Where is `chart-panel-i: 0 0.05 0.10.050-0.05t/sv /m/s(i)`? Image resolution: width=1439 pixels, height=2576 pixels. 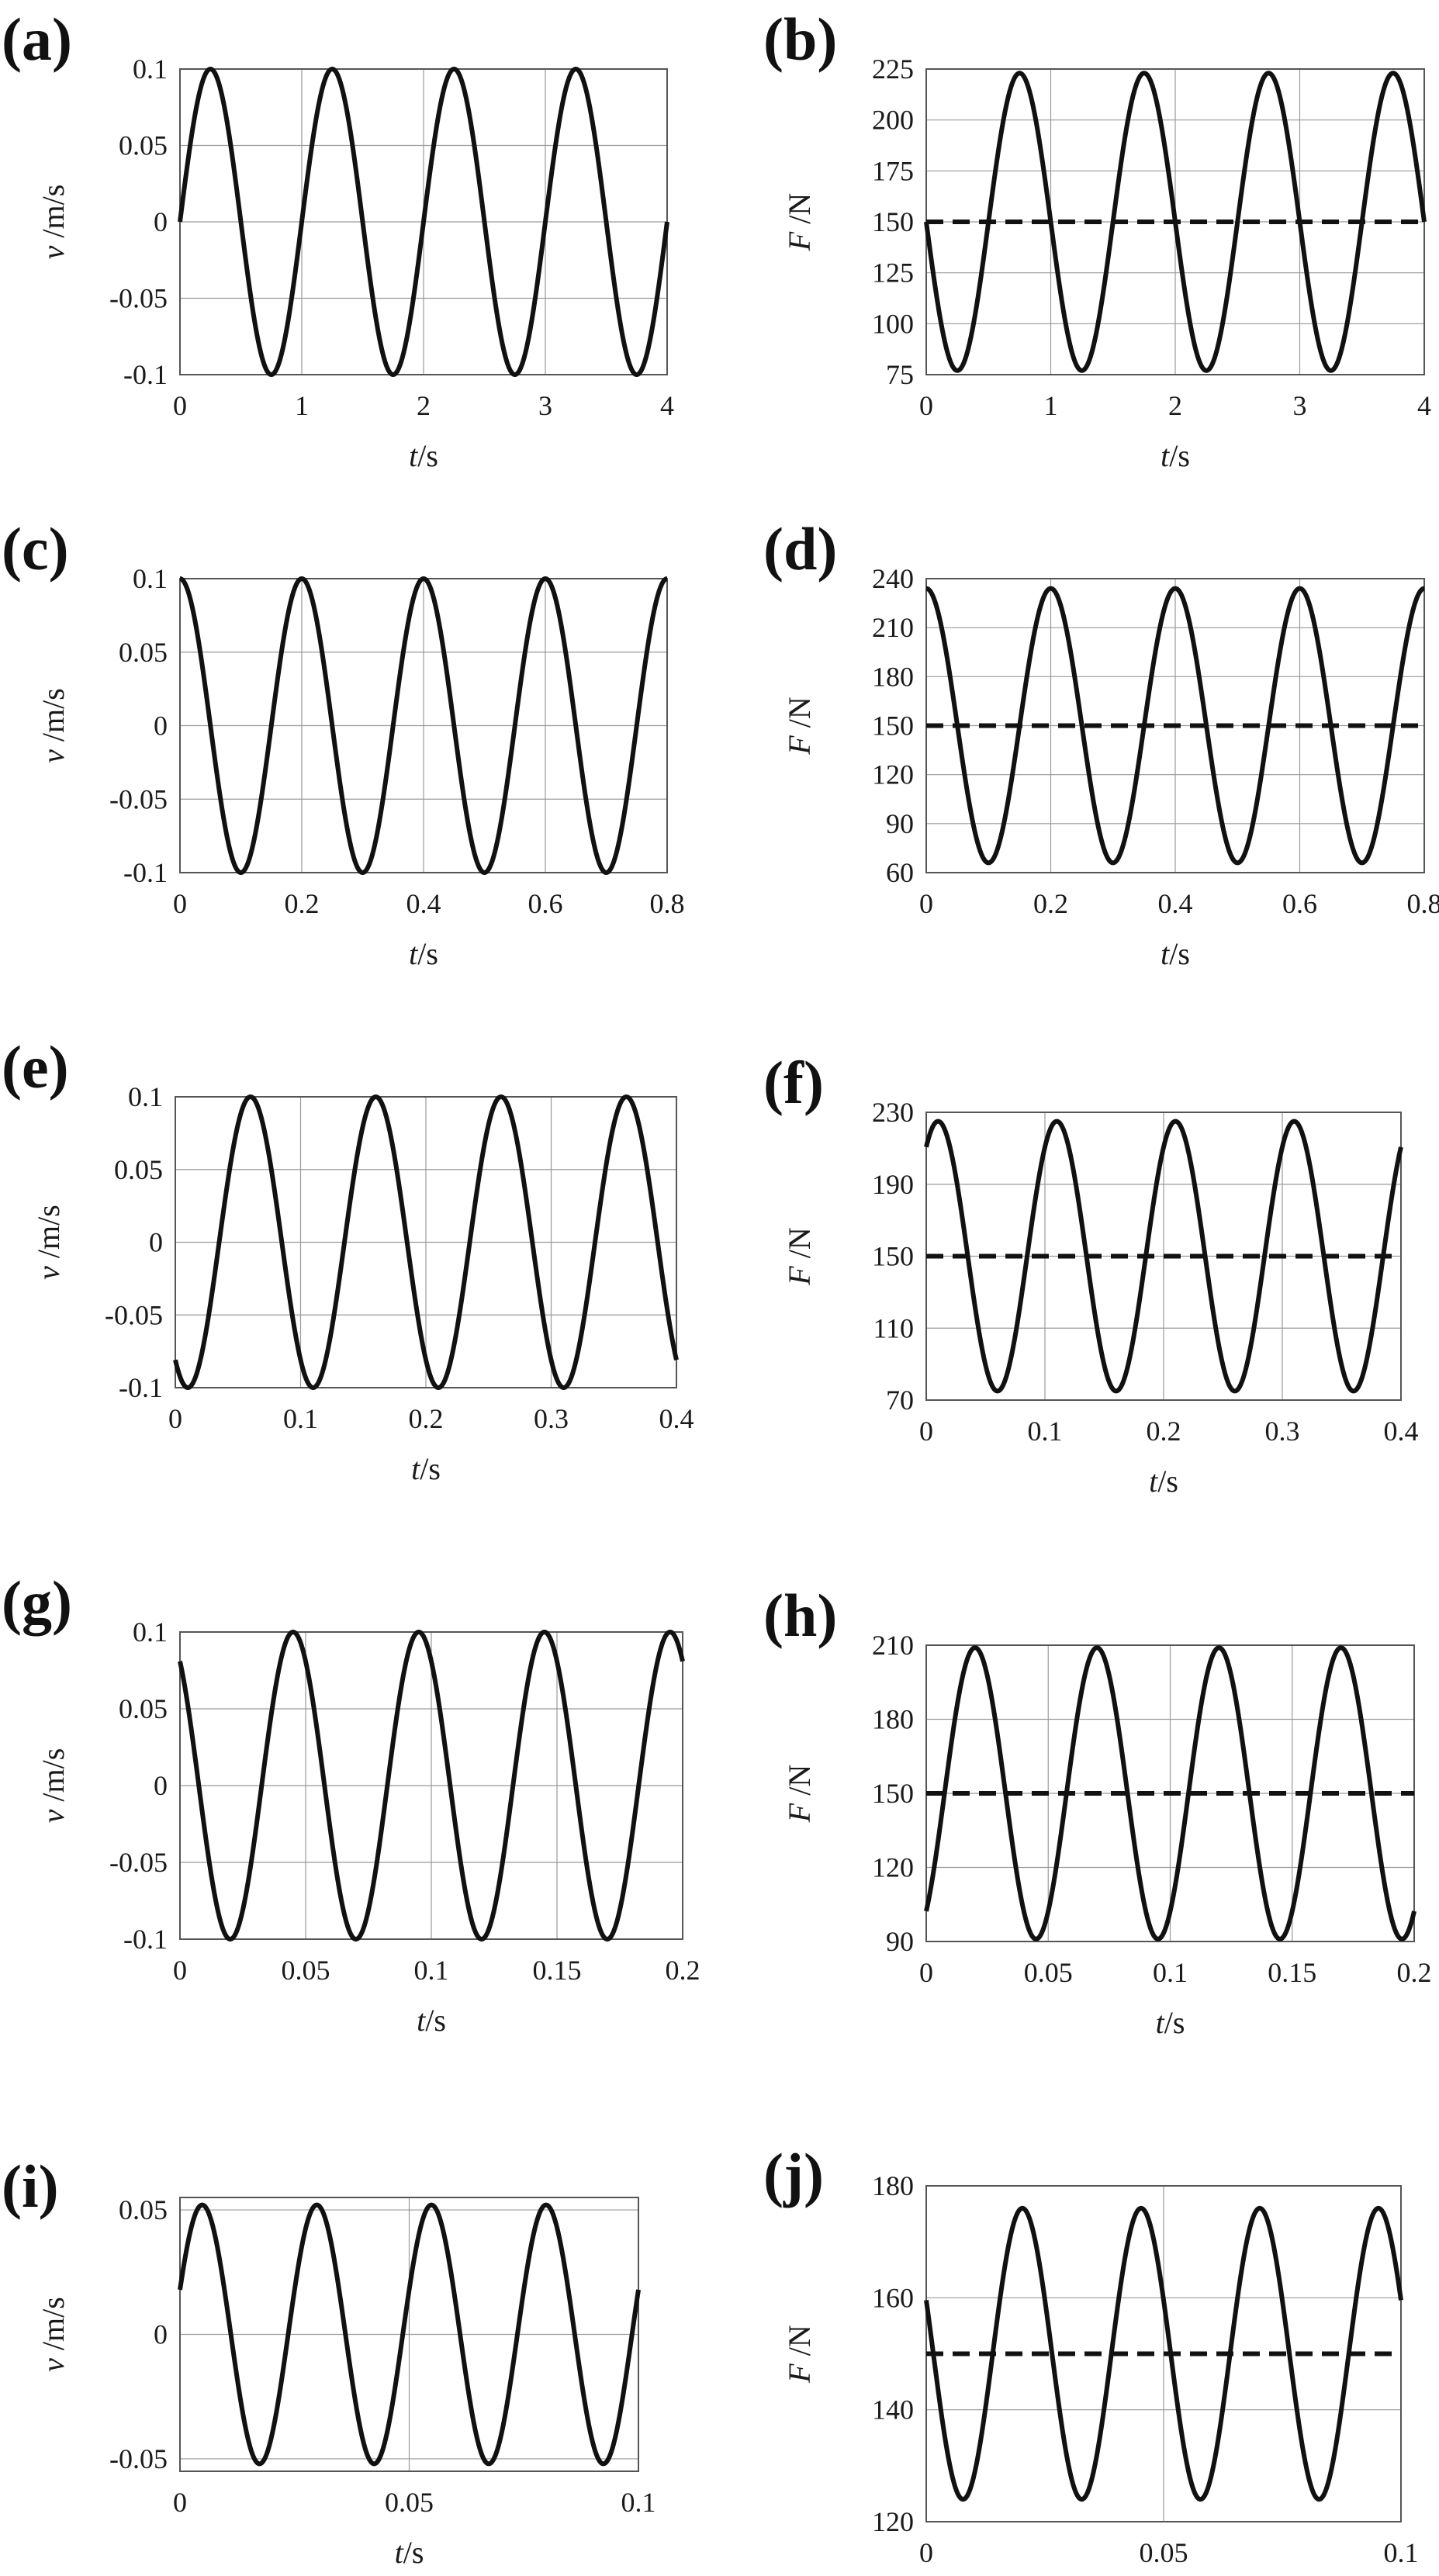 chart-panel-i: 0 0.05 0.10.050-0.05t/sv /m/s(i) is located at coordinates (329, 2361).